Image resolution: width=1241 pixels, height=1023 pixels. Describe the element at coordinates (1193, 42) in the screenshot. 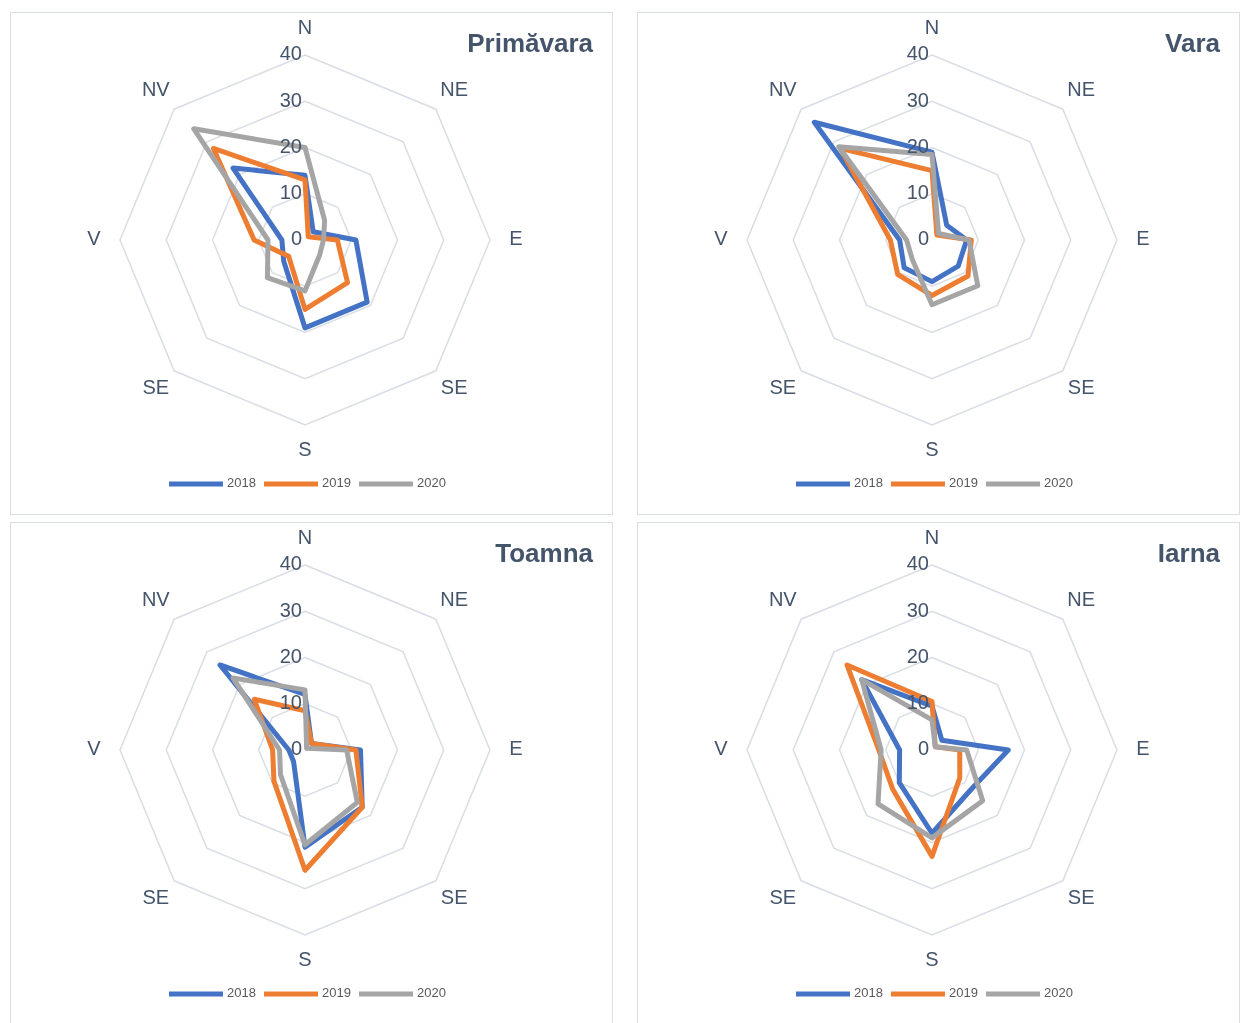

I see `chart-title: Vara` at that location.